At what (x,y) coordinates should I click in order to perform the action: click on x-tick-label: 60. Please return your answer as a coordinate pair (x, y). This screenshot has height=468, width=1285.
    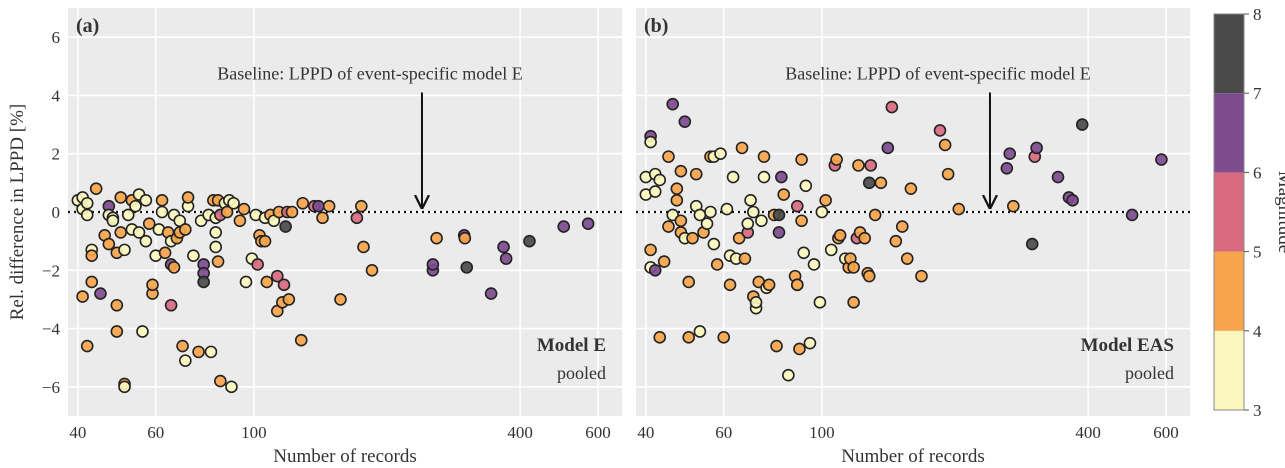
    Looking at the image, I should click on (155, 432).